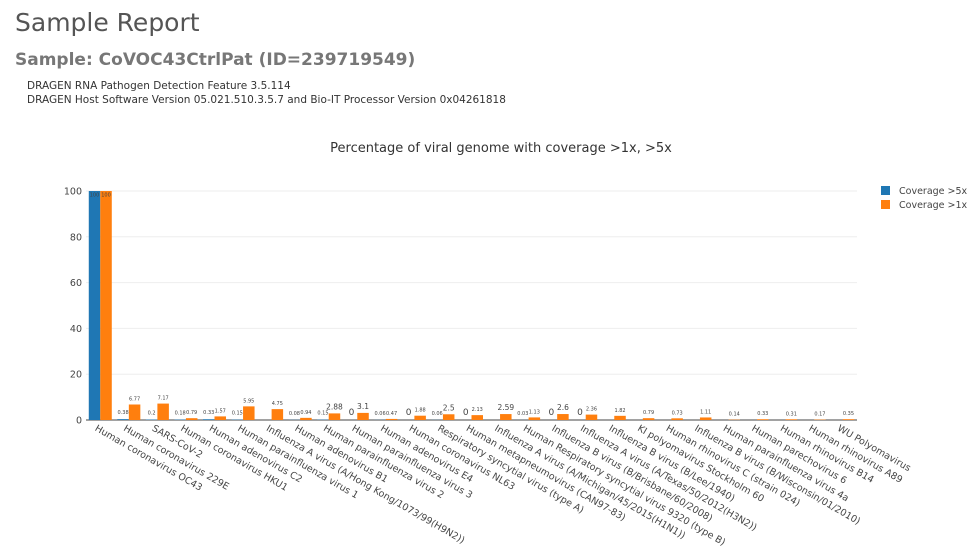 This screenshot has width=974, height=552. Describe the element at coordinates (134, 399) in the screenshot. I see `data-label-coverage-1x: 6.77` at that location.